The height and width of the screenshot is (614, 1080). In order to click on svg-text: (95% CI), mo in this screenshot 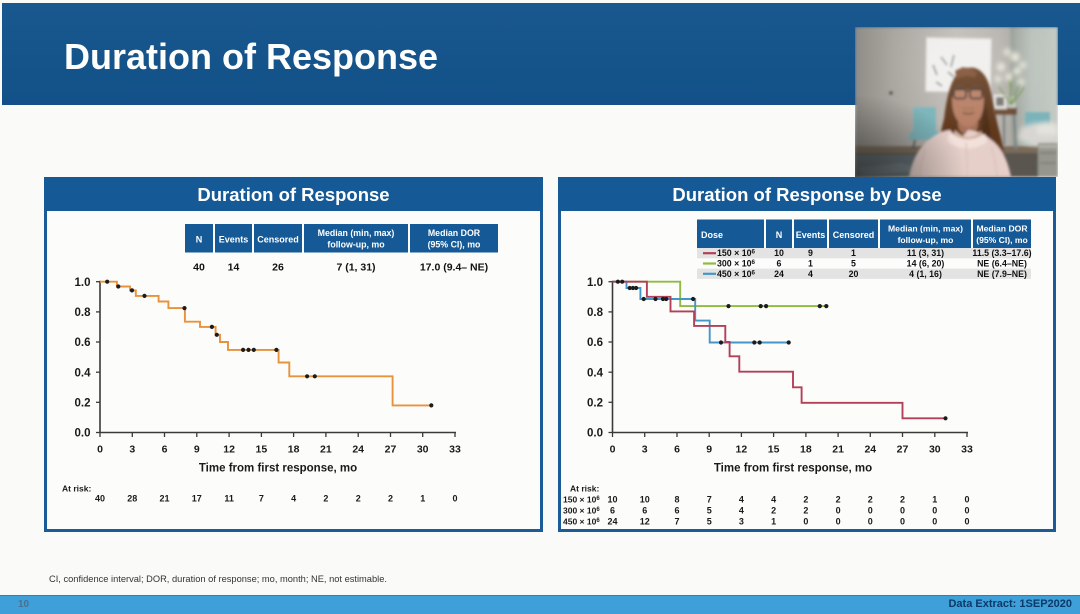, I will do `click(454, 245)`.